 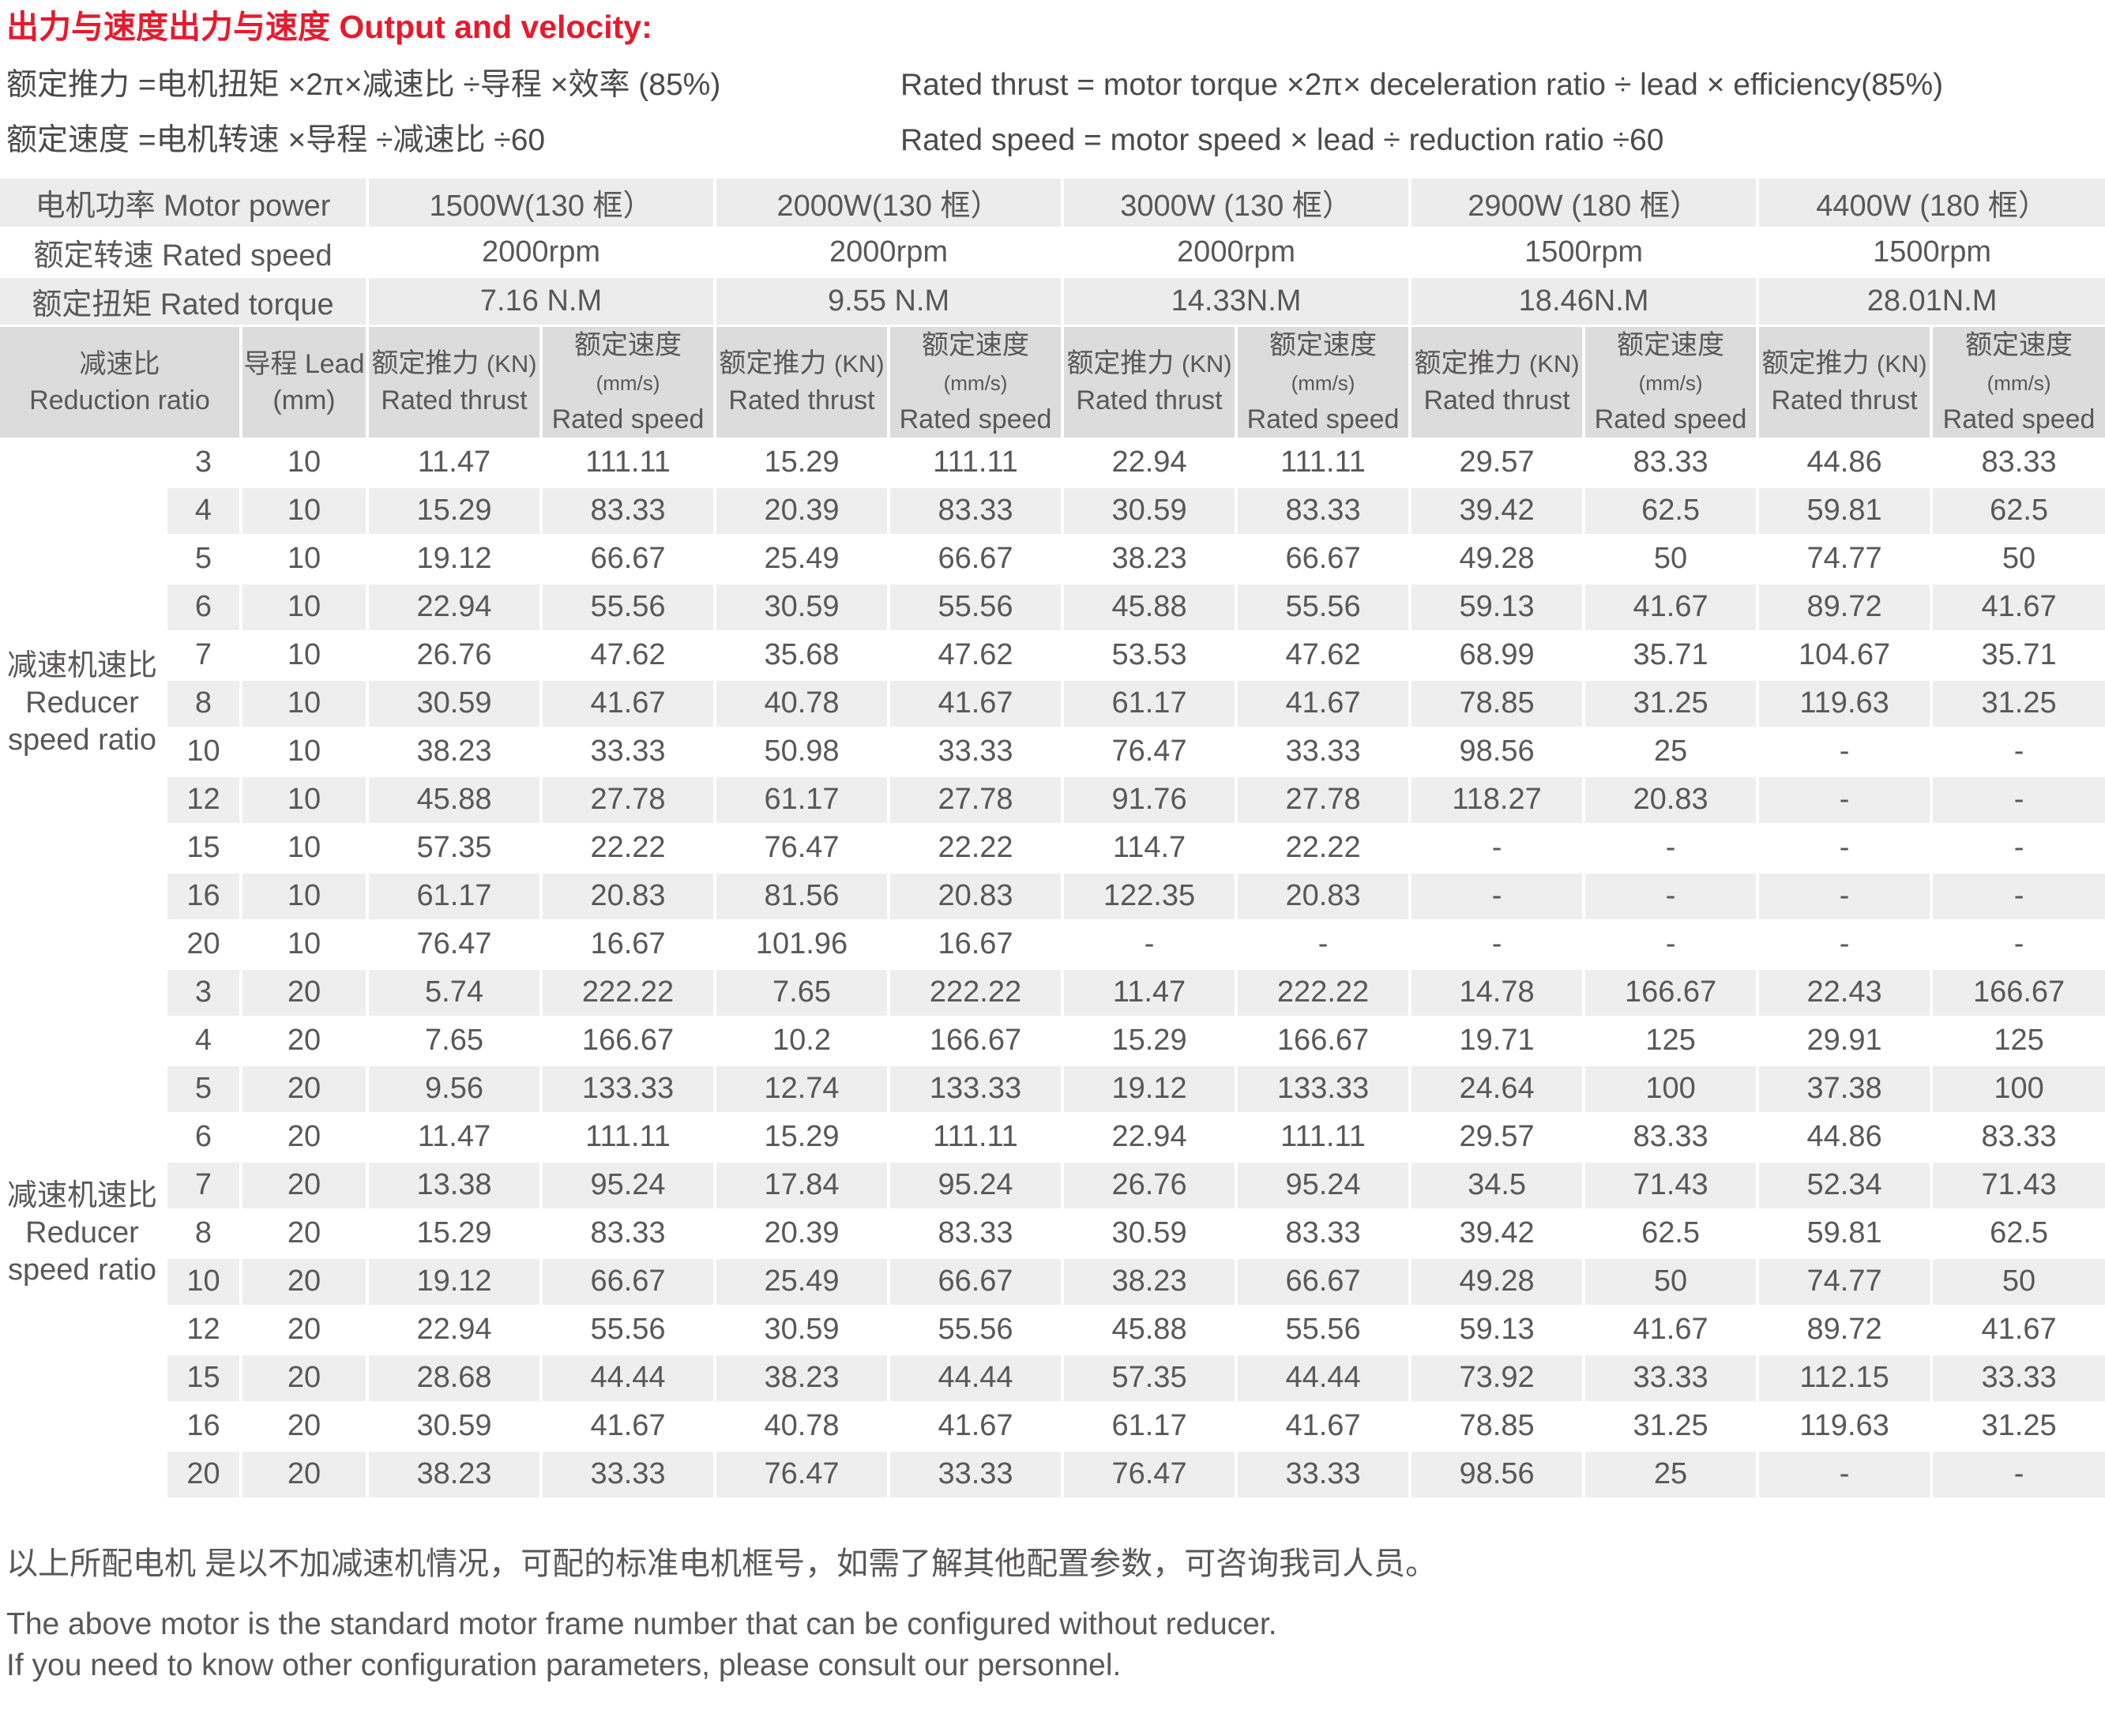 What do you see at coordinates (1150, 800) in the screenshot?
I see `thrust-value-cell: 91.76` at bounding box center [1150, 800].